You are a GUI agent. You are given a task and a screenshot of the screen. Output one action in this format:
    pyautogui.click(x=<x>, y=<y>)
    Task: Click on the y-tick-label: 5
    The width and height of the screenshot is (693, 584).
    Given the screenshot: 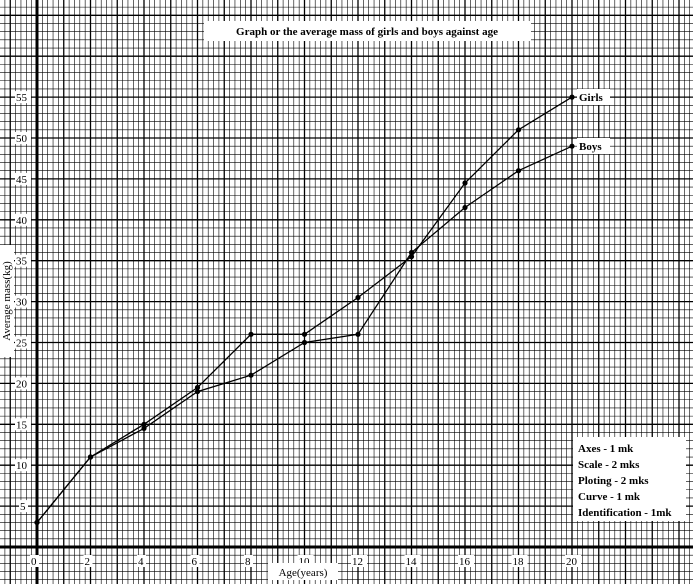 What is the action you would take?
    pyautogui.click(x=23, y=507)
    